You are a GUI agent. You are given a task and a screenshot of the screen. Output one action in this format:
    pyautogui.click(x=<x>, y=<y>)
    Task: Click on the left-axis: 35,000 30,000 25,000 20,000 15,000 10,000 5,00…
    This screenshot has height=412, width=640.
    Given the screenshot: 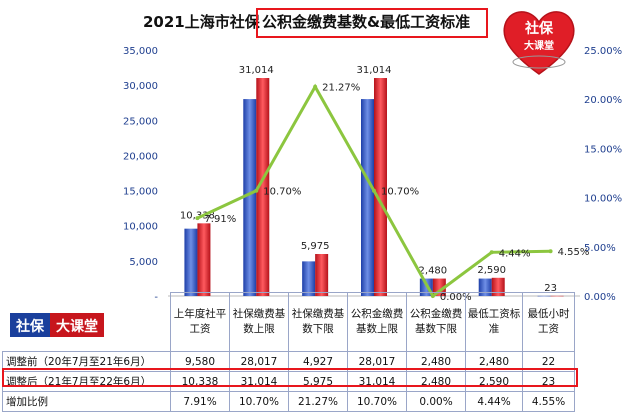 What is the action you would take?
    pyautogui.click(x=140, y=174)
    